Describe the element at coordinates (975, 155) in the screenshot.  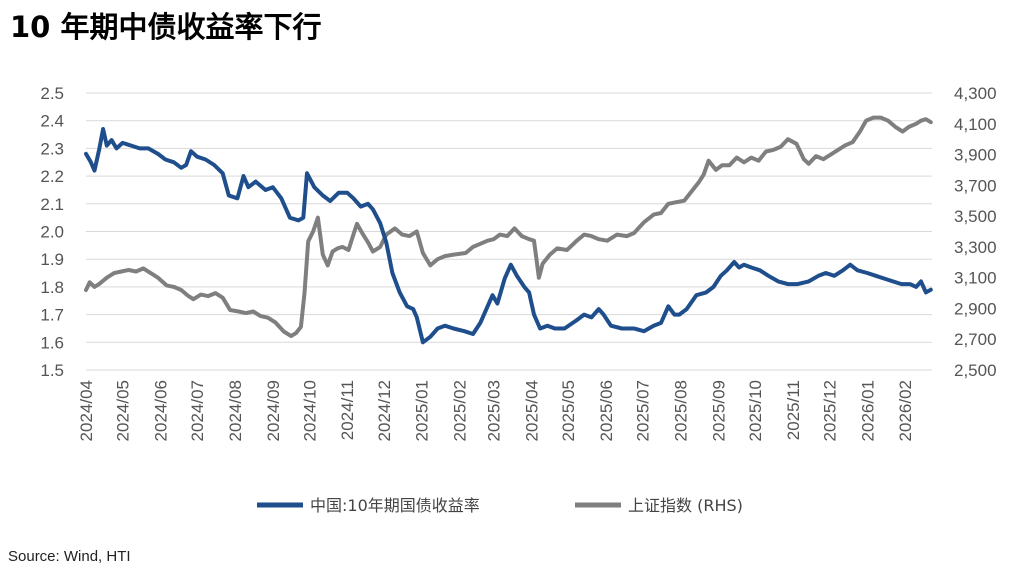
I see `right-tick-label: 3,900` at that location.